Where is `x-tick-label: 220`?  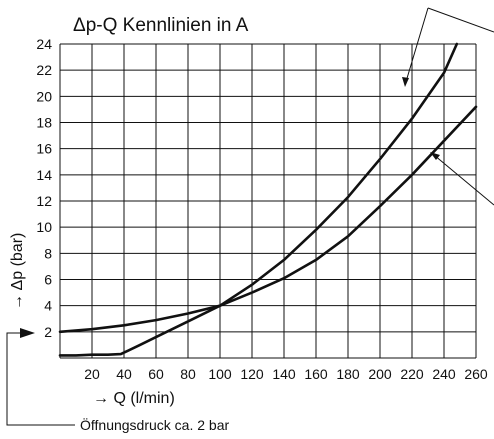
x-tick-label: 220 is located at coordinates (412, 374).